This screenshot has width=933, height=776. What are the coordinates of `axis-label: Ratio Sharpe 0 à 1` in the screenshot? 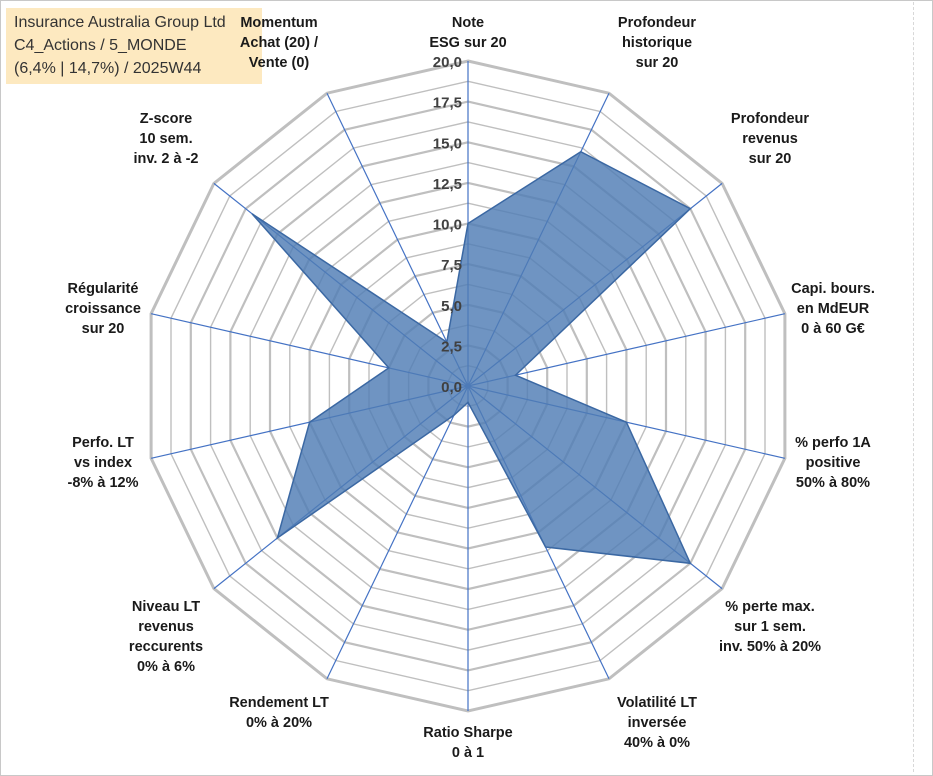 It's located at (468, 743).